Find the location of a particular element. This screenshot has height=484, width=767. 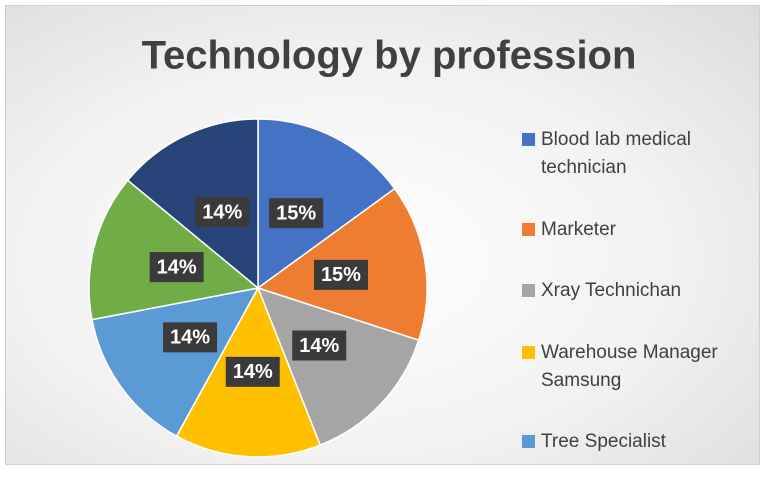

legend-item: Xray Technichan is located at coordinates (639, 291).